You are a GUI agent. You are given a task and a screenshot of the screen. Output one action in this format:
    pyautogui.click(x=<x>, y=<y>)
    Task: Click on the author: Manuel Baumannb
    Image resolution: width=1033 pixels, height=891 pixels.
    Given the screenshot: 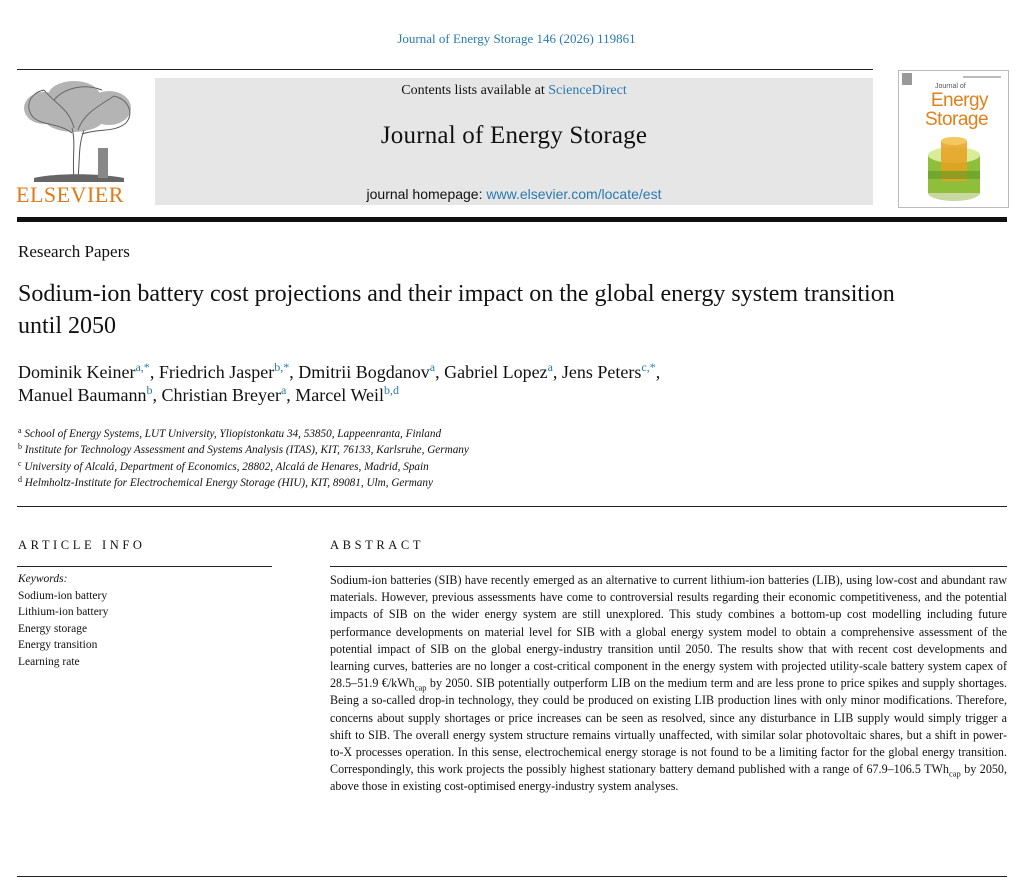 What is the action you would take?
    pyautogui.click(x=85, y=394)
    